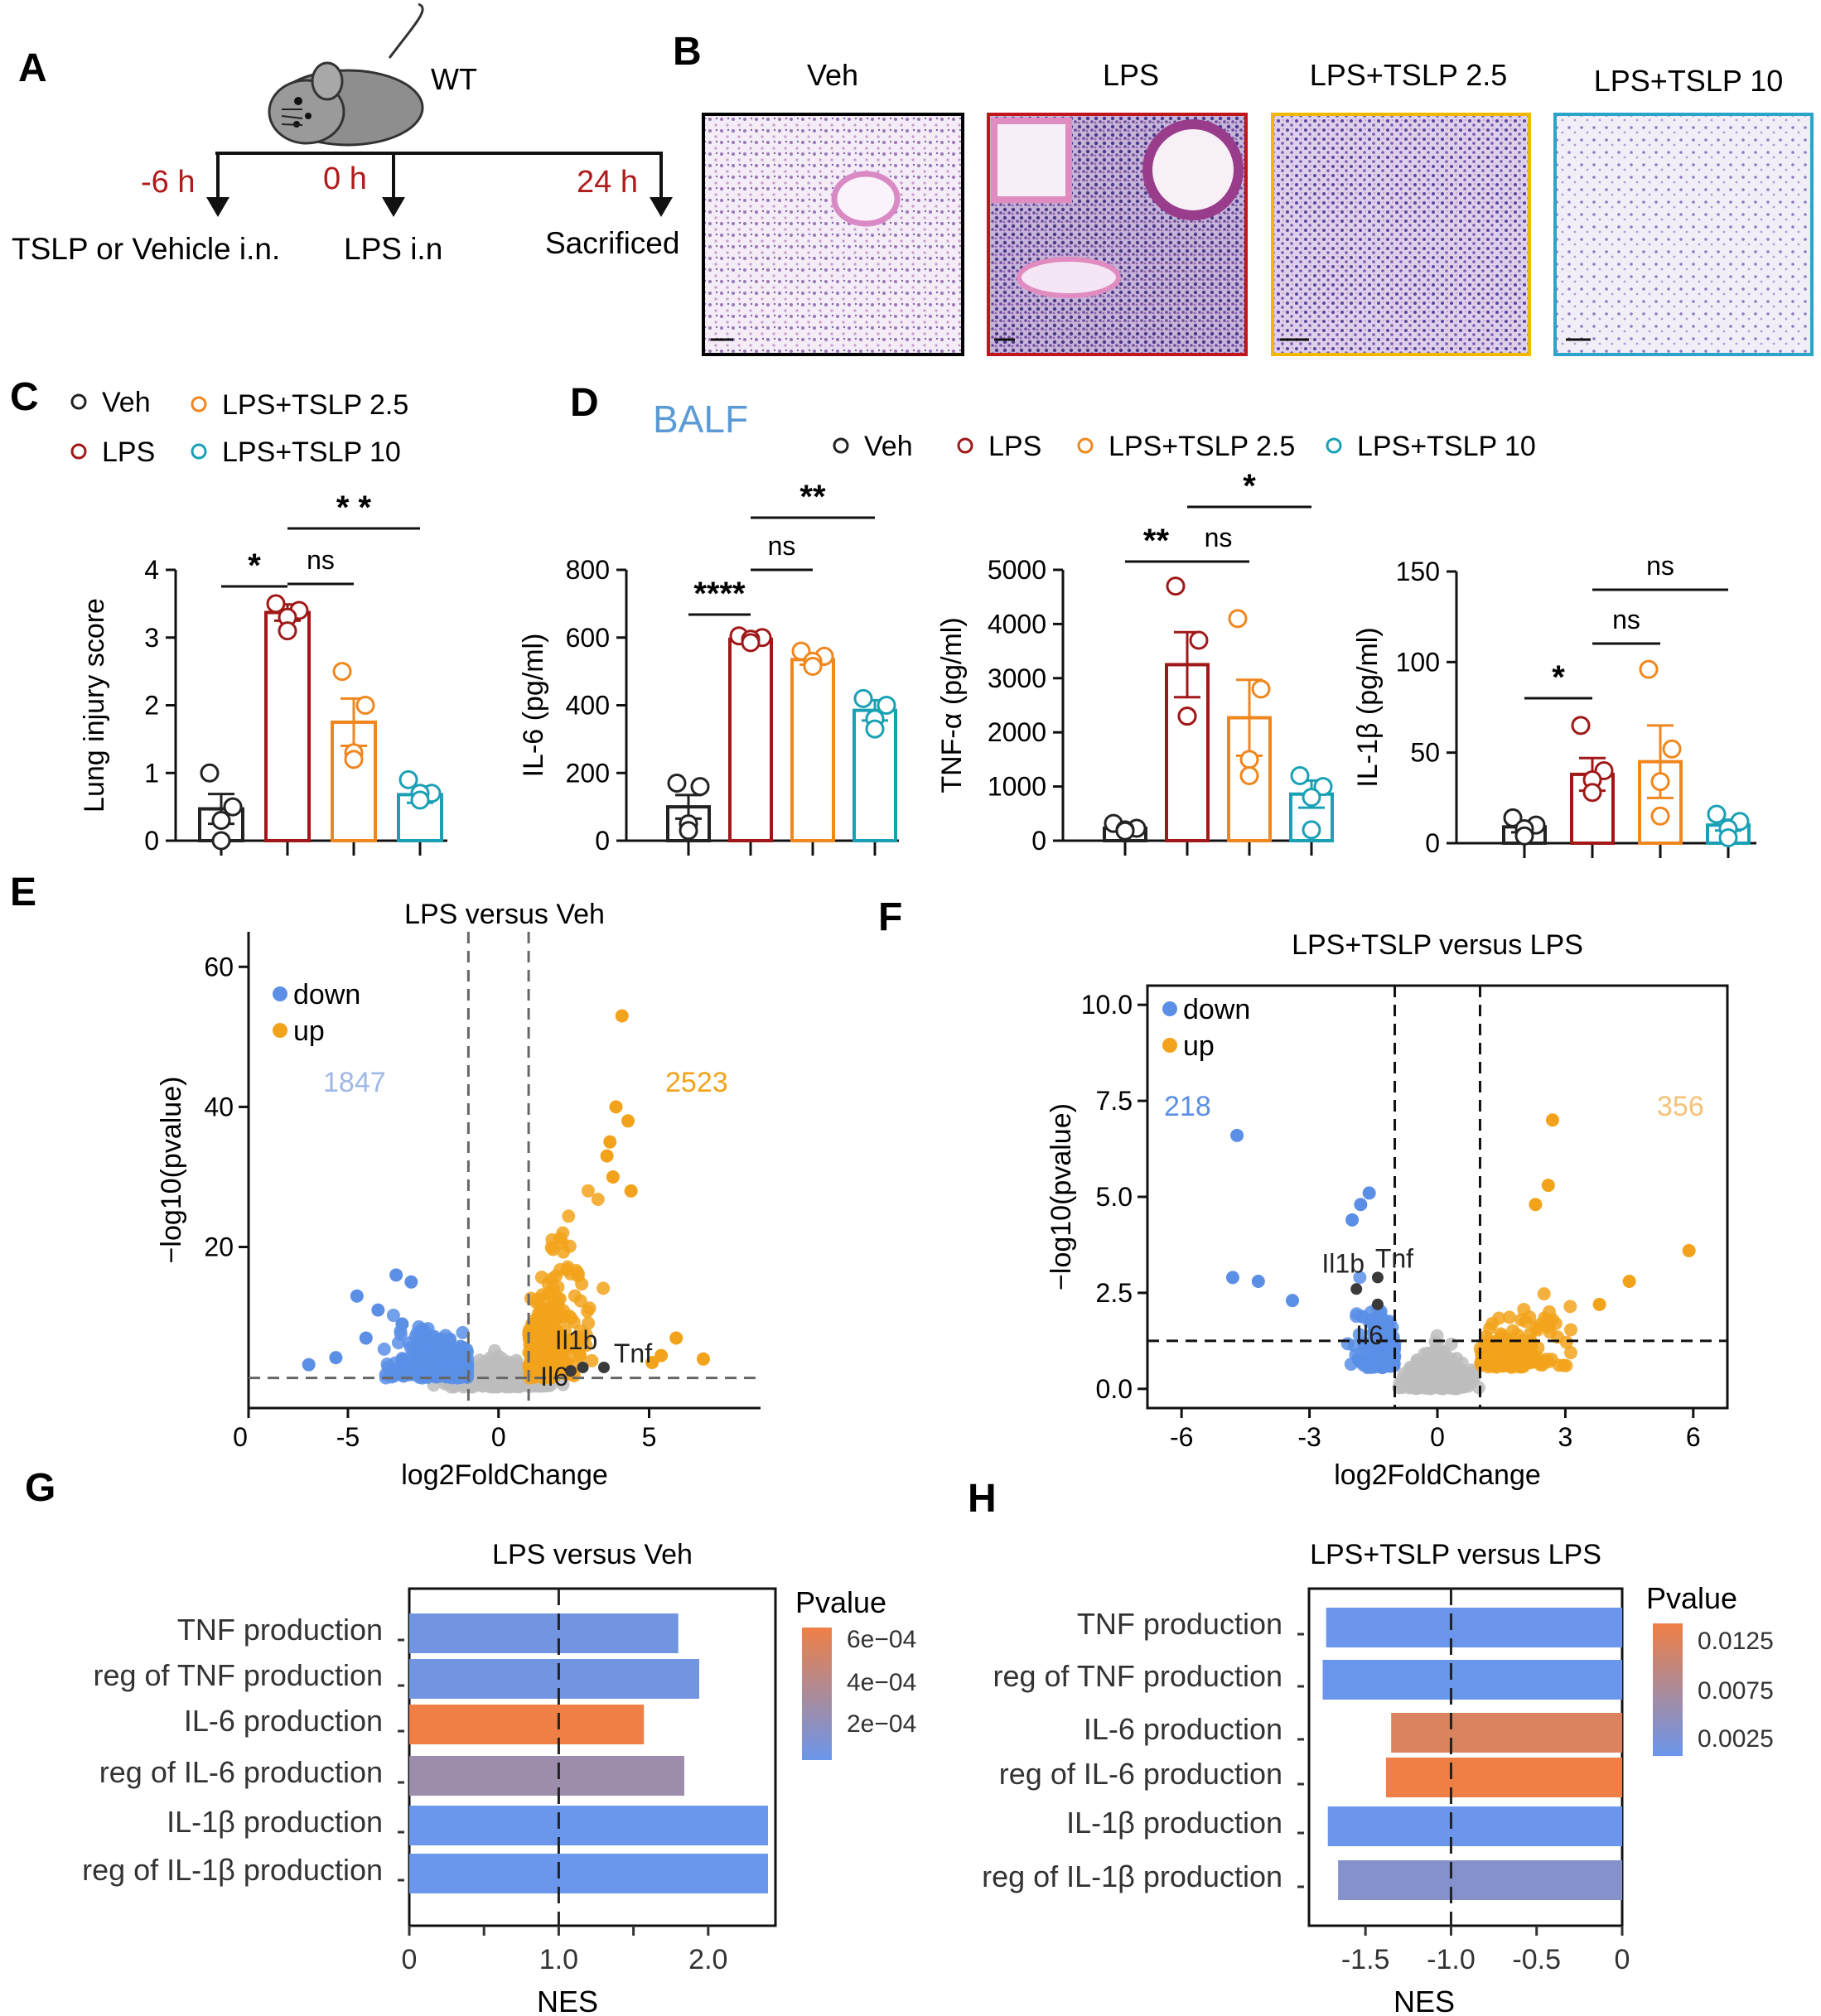 The height and width of the screenshot is (2016, 1821). I want to click on gene-label: Il6, so click(554, 1376).